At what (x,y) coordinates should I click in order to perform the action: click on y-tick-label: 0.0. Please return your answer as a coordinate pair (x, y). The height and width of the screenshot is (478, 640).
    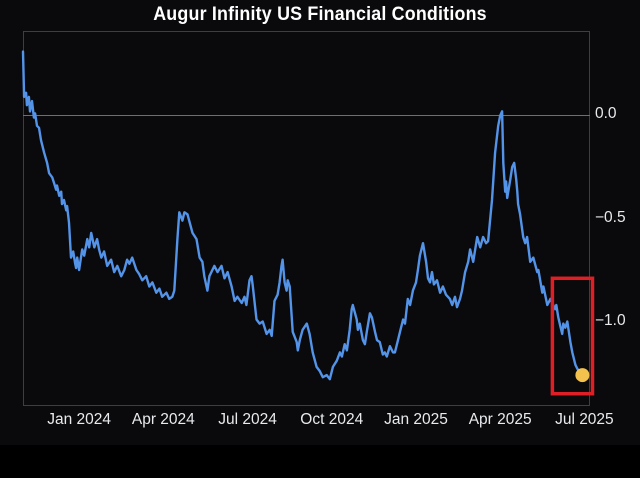
    Looking at the image, I should click on (606, 114).